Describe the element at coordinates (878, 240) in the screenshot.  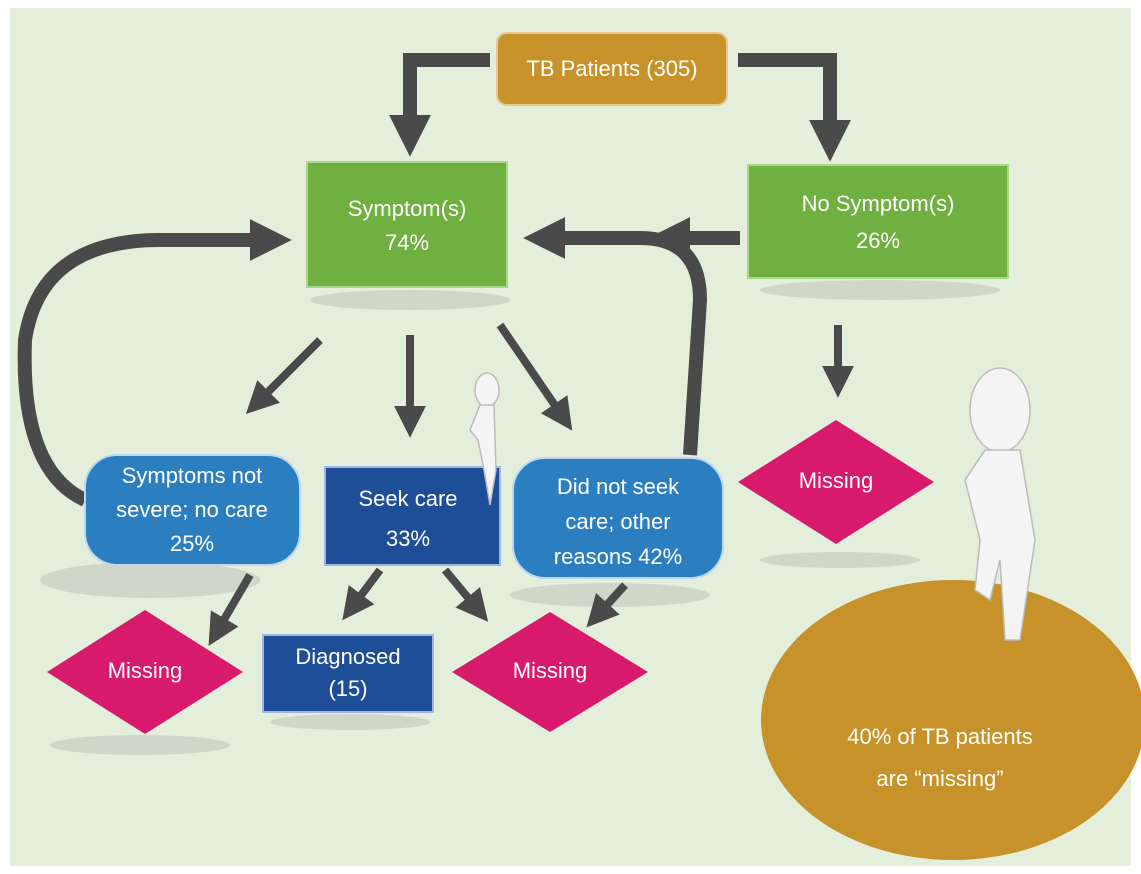
I see `node-label: 26%` at that location.